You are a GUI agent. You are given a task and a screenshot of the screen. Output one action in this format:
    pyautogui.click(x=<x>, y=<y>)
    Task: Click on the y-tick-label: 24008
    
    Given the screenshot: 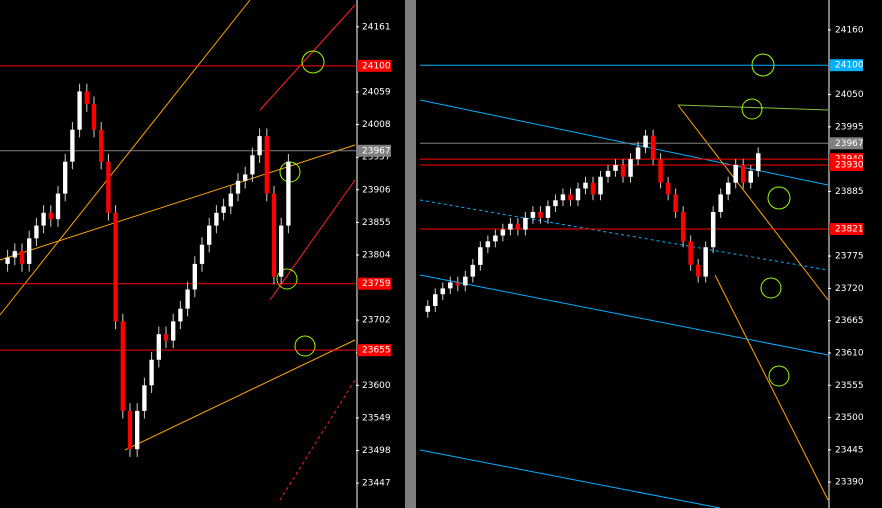 What is the action you would take?
    pyautogui.click(x=376, y=125)
    